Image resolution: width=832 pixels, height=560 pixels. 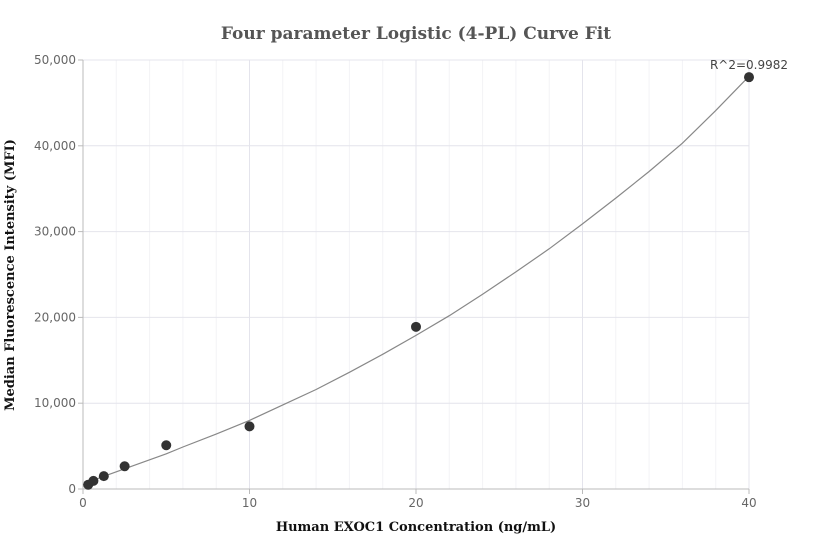 What do you see at coordinates (55, 60) in the screenshot?
I see `y-tick-label: 50,000` at bounding box center [55, 60].